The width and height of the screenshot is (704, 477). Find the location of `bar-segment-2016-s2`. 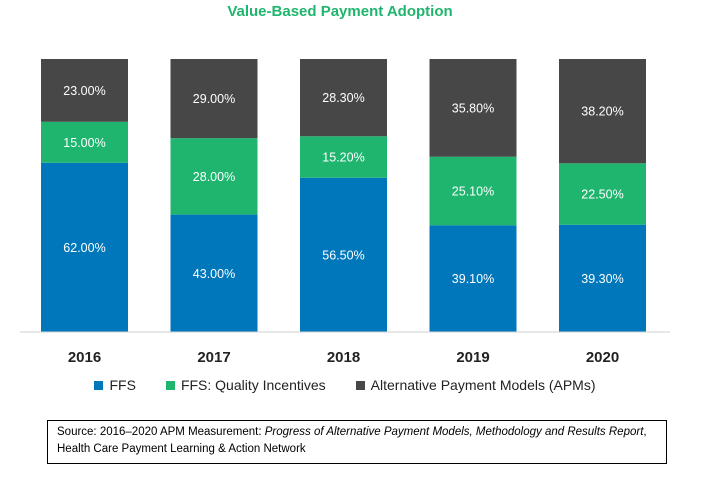

bar-segment-2016-s2 is located at coordinates (84, 90).